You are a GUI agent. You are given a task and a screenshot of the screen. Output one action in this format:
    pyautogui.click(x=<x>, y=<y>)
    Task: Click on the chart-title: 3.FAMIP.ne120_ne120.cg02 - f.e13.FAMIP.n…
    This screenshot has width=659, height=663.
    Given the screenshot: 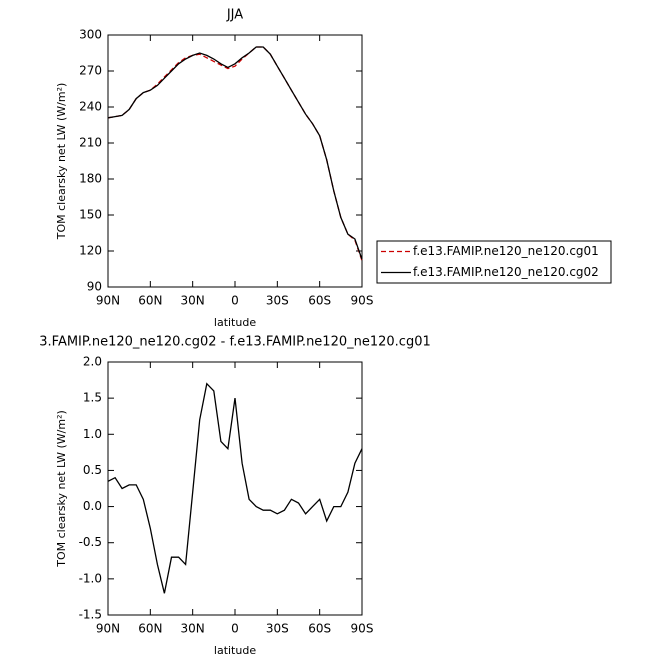 What is the action you would take?
    pyautogui.click(x=235, y=342)
    